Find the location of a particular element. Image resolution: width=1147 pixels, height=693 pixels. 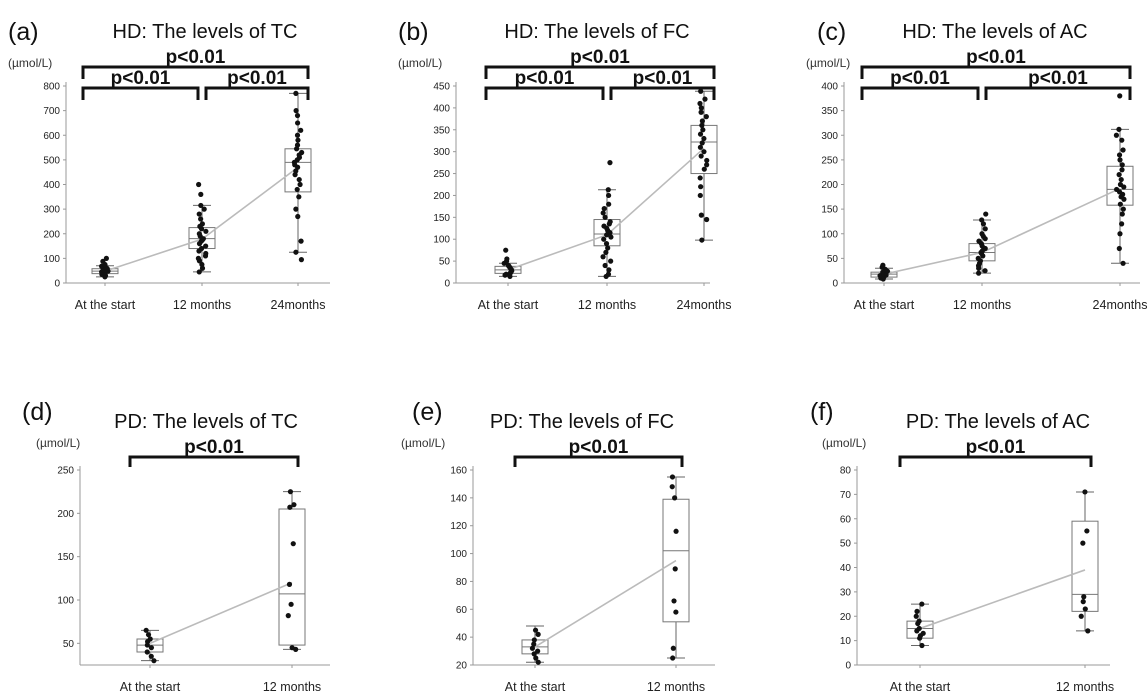

y-tick-label: 160 is located at coordinates (458, 471).